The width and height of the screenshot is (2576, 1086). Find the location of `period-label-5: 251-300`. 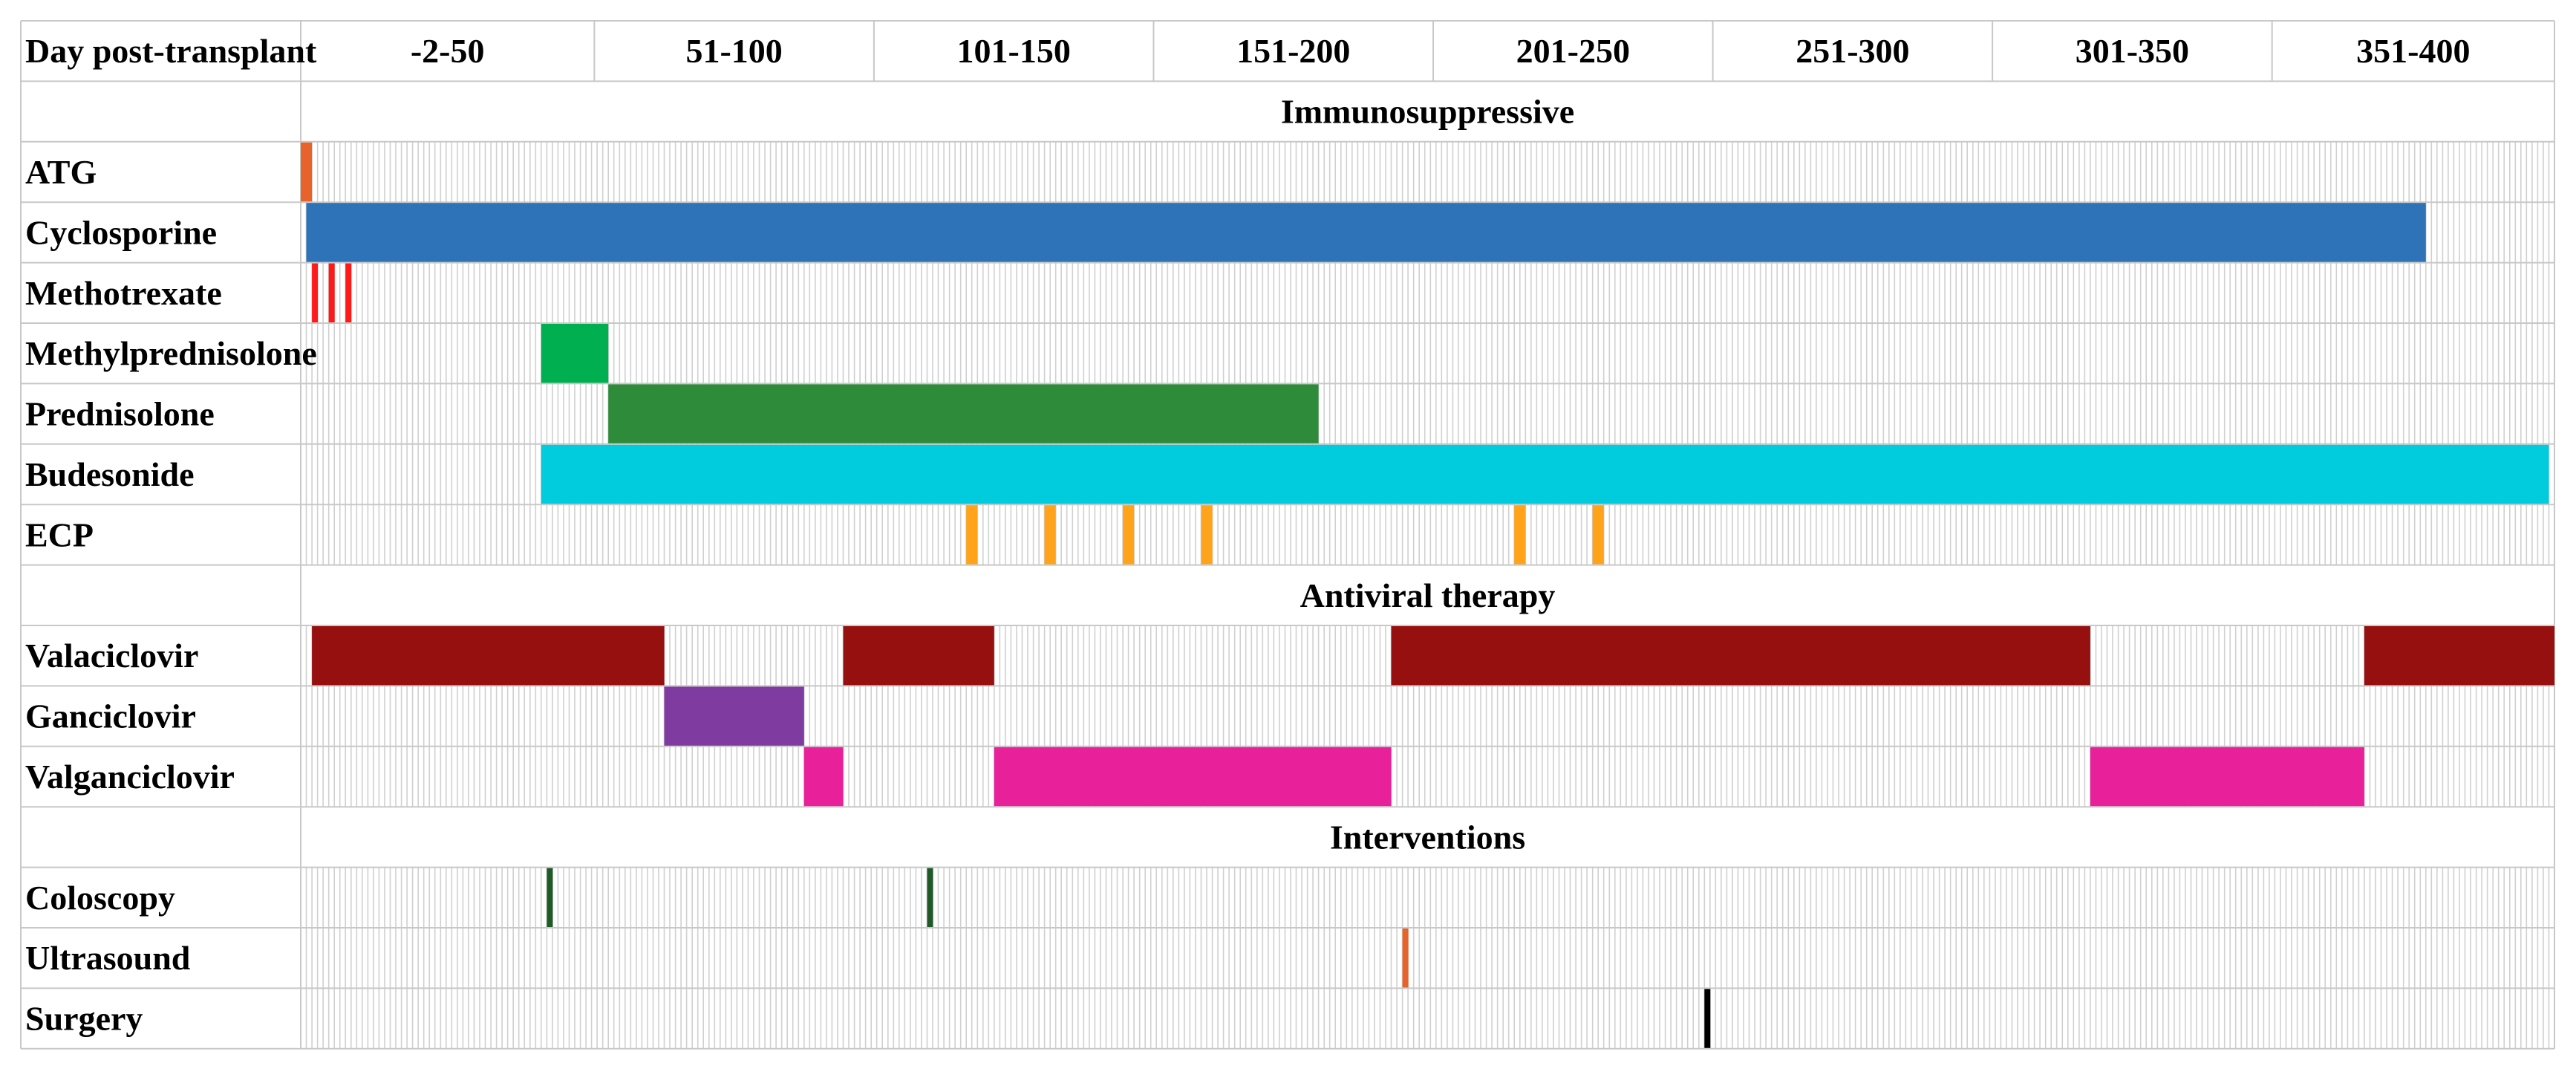

period-label-5: 251-300 is located at coordinates (1852, 51).